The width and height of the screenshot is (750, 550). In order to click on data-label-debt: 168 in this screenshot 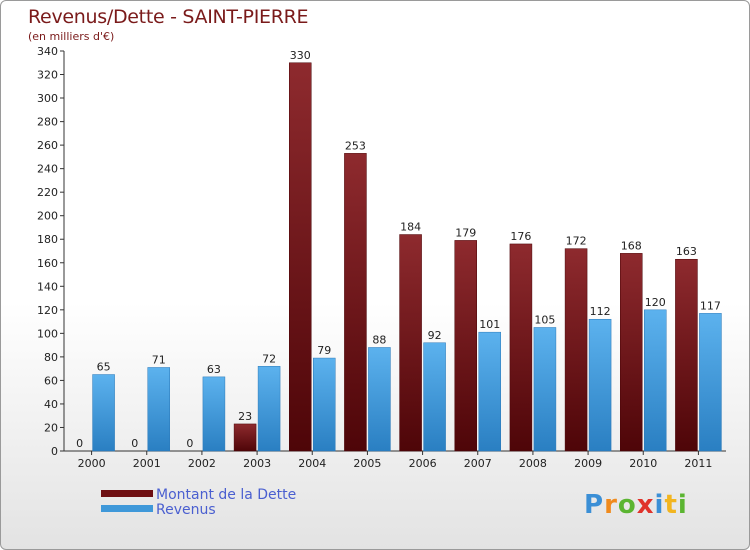, I will do `click(631, 245)`.